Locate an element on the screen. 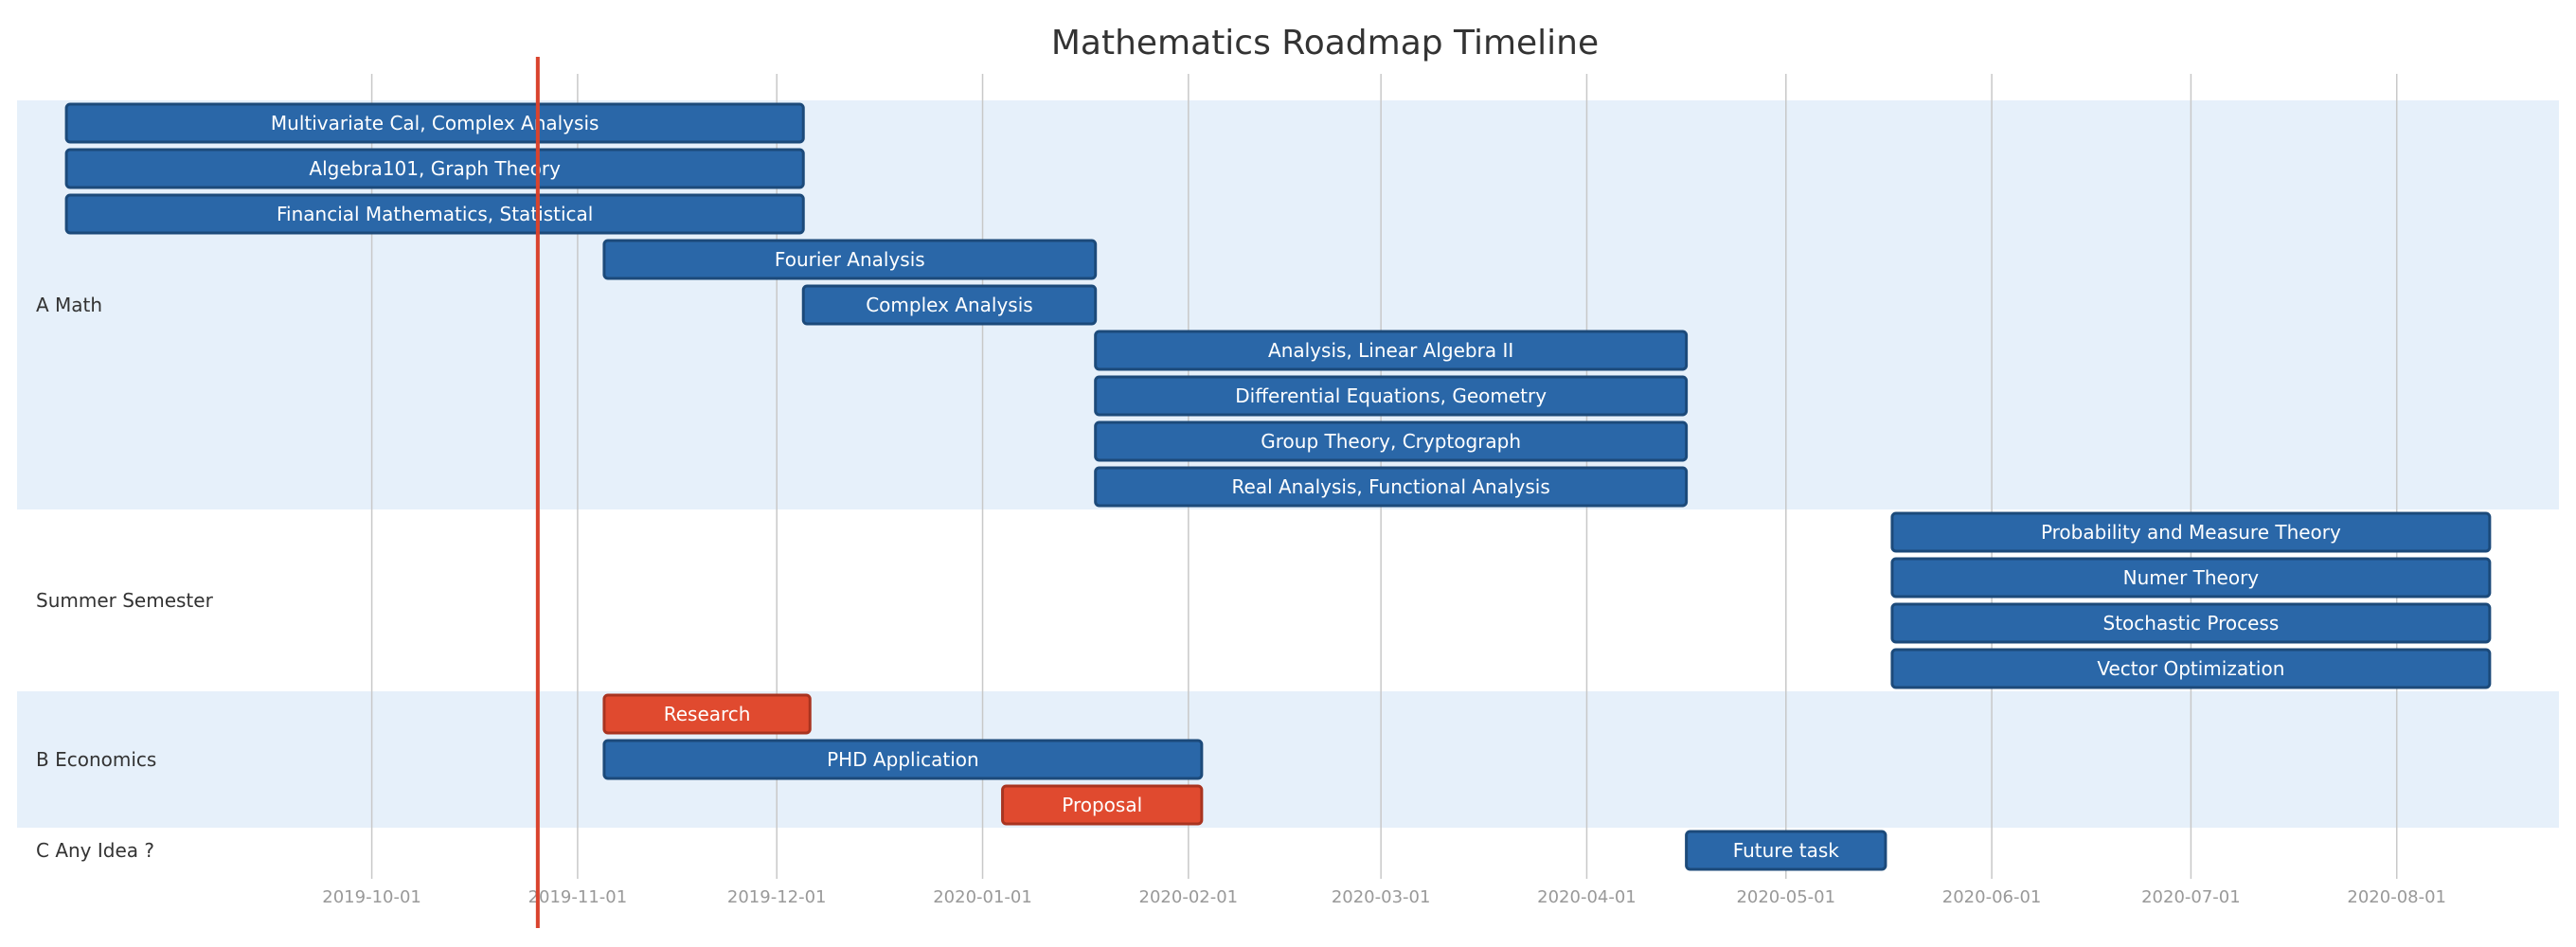 This screenshot has height=947, width=2576. task-label: Probability and Measure Theory is located at coordinates (2191, 532).